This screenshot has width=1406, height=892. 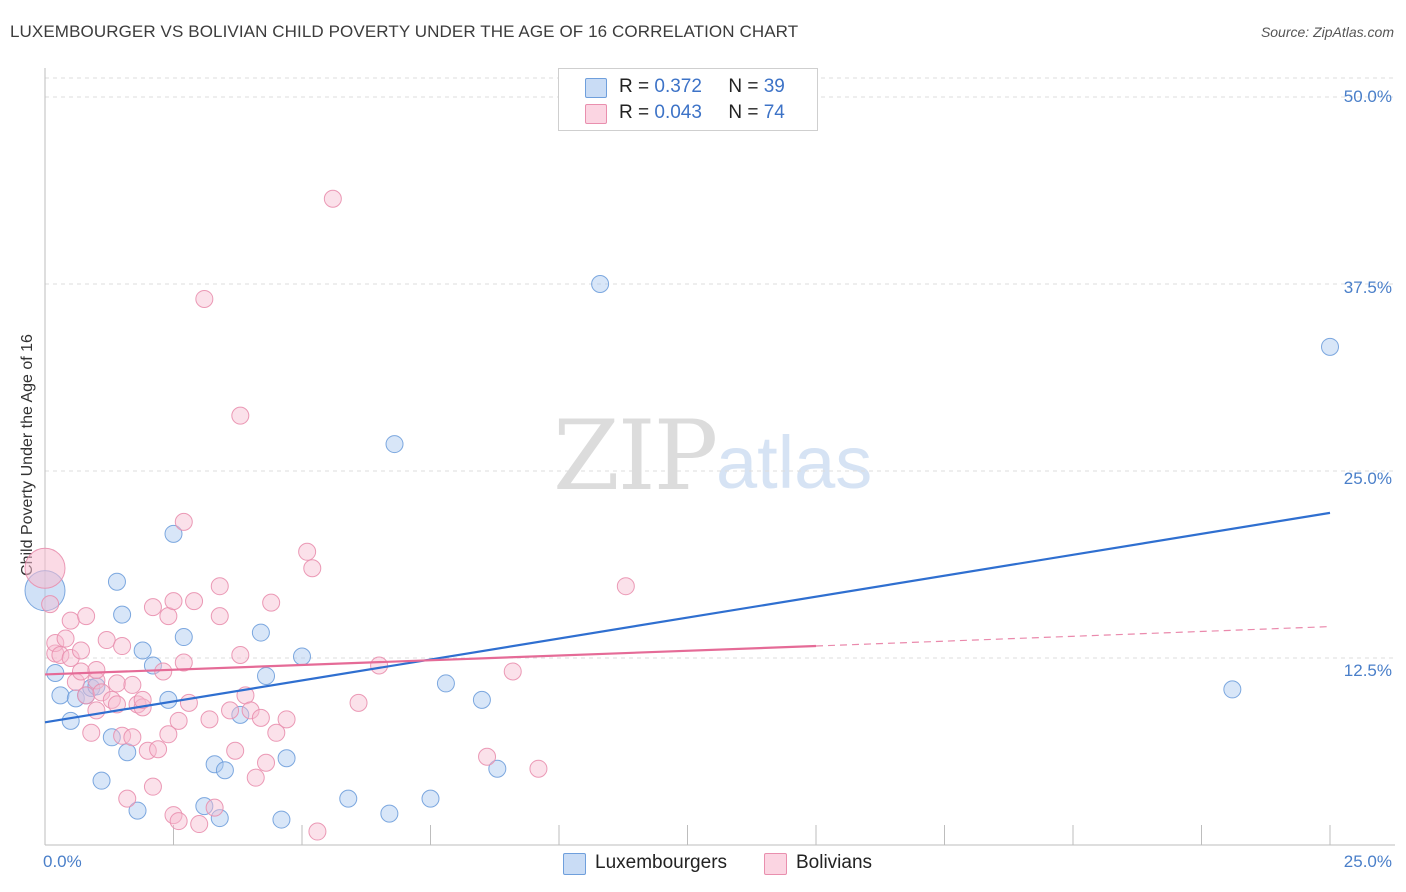 I want to click on trend-line-bolivians, so click(x=430, y=660).